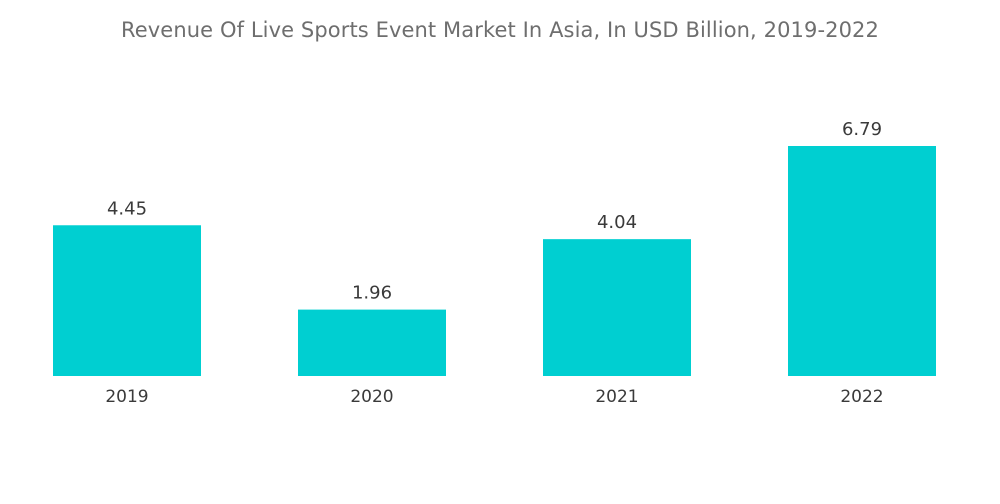 This screenshot has height=504, width=1000. What do you see at coordinates (127, 208) in the screenshot?
I see `value-label-2019: 4.45` at bounding box center [127, 208].